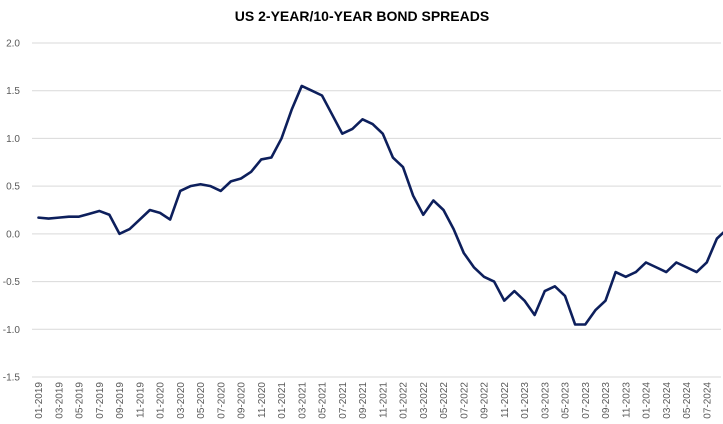 This screenshot has height=424, width=723. What do you see at coordinates (444, 400) in the screenshot?
I see `x-tick-label: 05-2022` at bounding box center [444, 400].